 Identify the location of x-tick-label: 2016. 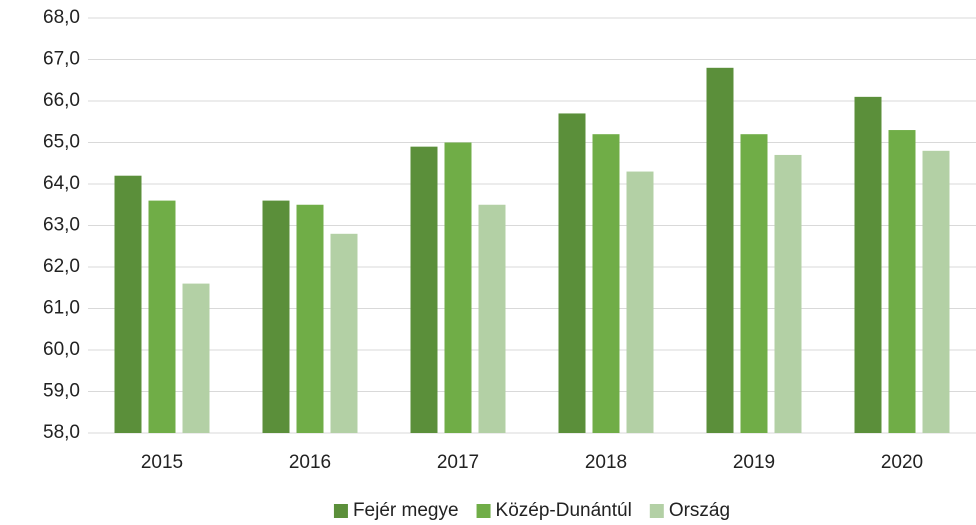
(310, 462).